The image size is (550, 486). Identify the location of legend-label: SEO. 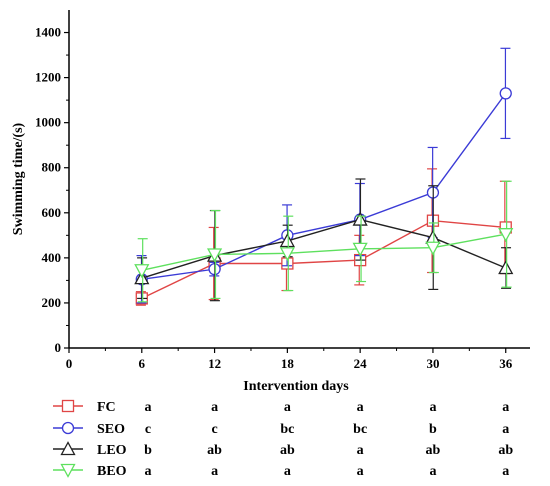
(111, 429).